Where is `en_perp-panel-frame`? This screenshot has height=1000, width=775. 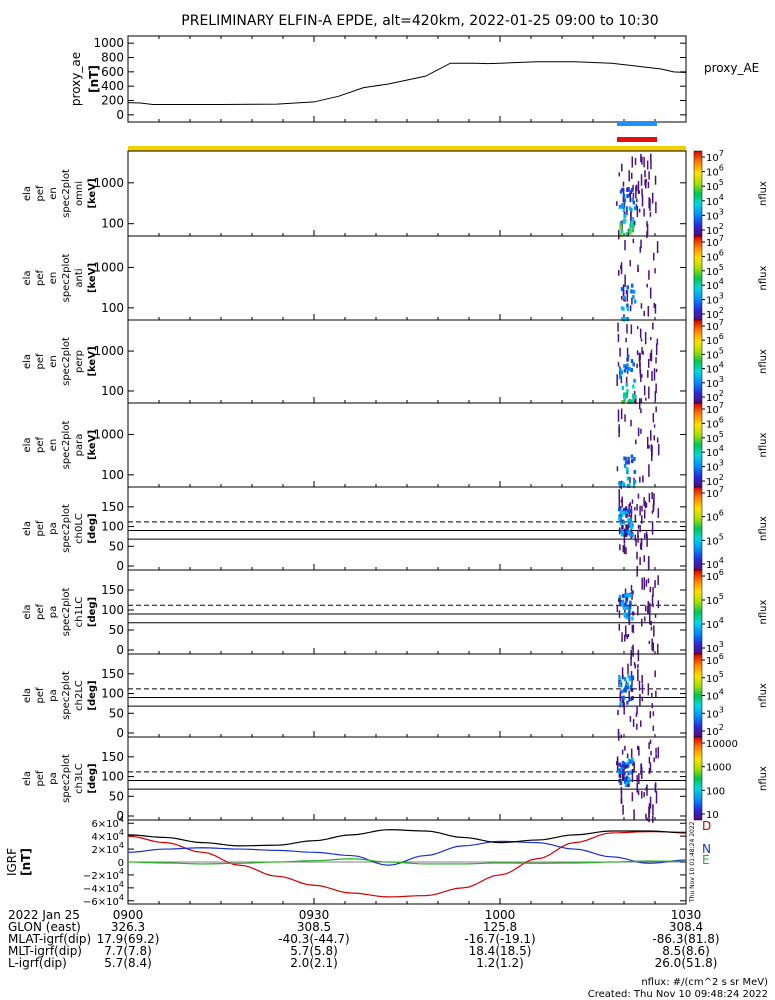
en_perp-panel-frame is located at coordinates (407, 361).